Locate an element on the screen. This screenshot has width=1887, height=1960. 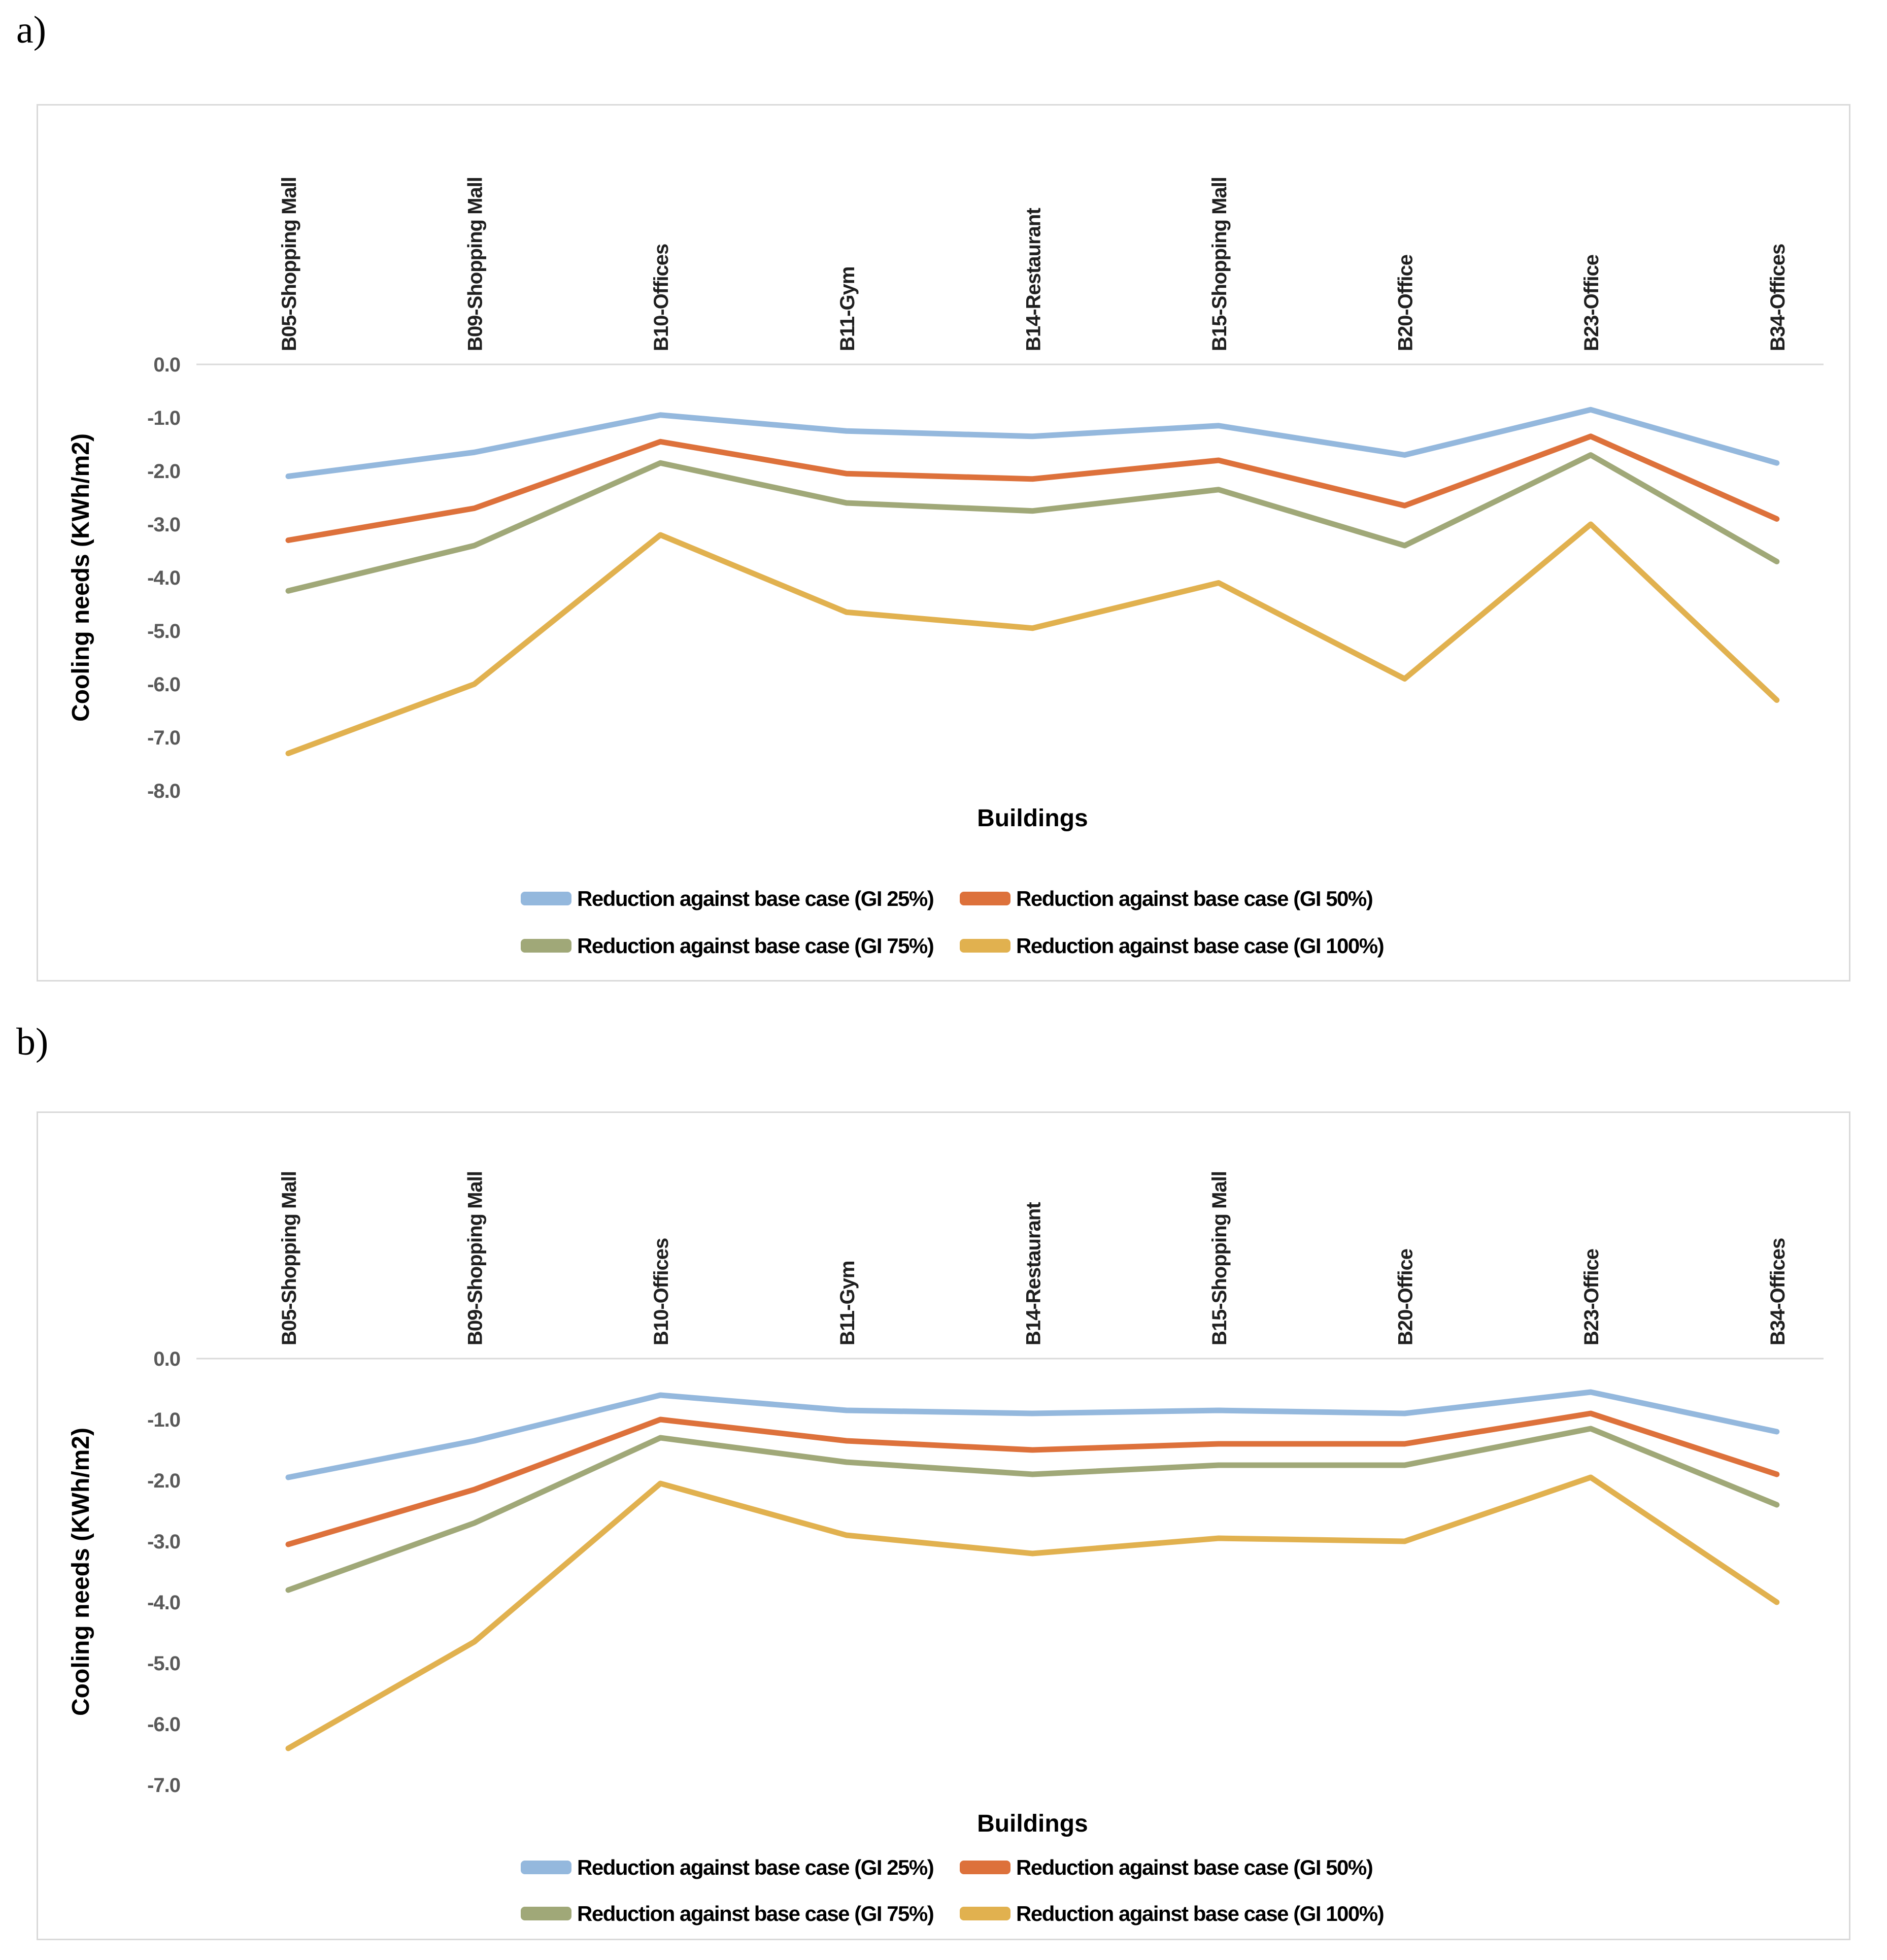
y-tick-label: -8.0 is located at coordinates (163, 791).